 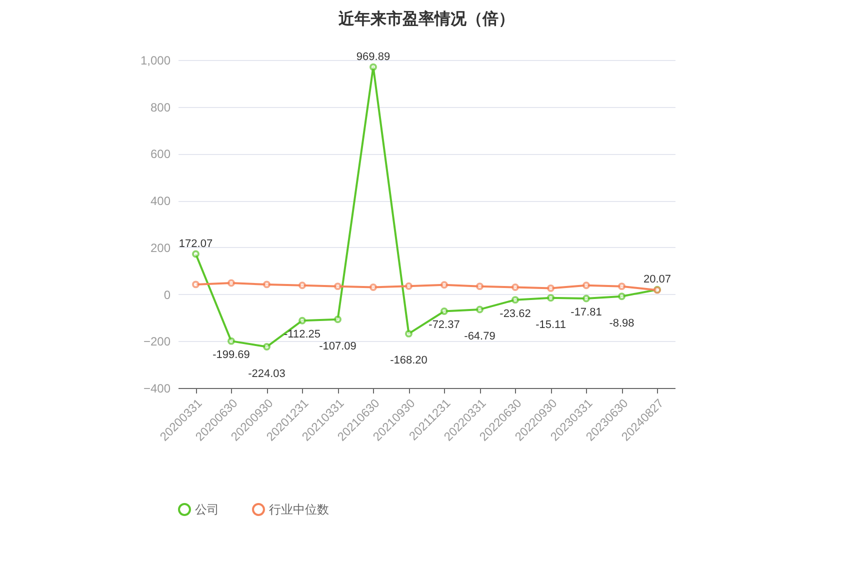 I want to click on y-tick-label: 400, so click(x=160, y=201).